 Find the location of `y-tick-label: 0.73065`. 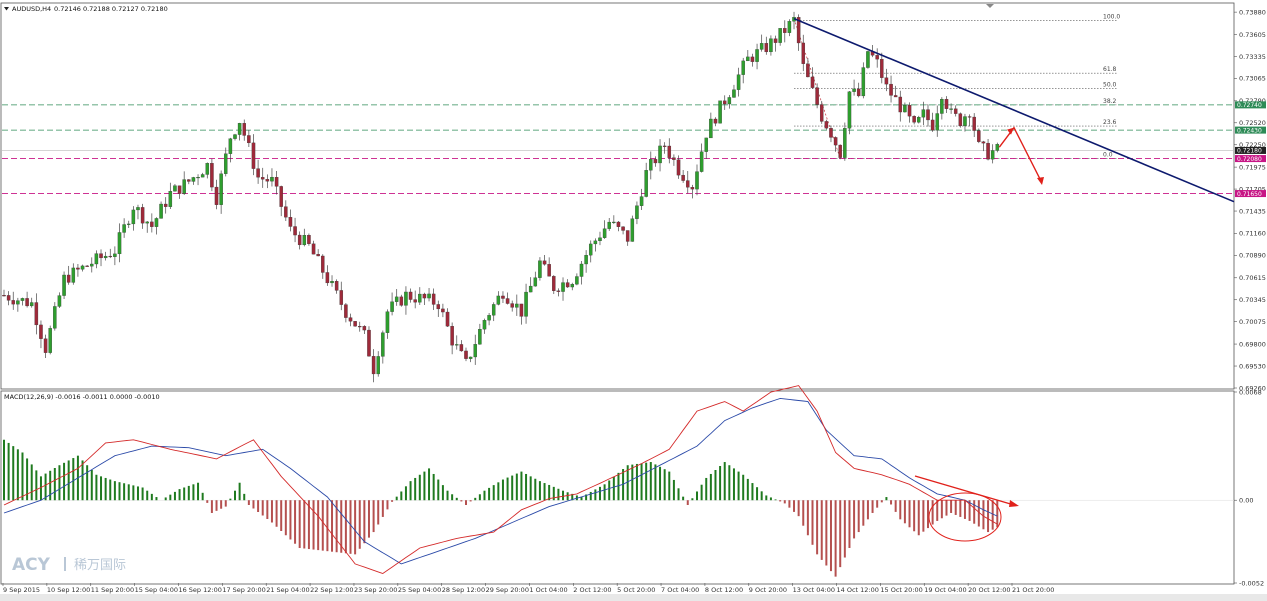

y-tick-label: 0.73065 is located at coordinates (1252, 79).